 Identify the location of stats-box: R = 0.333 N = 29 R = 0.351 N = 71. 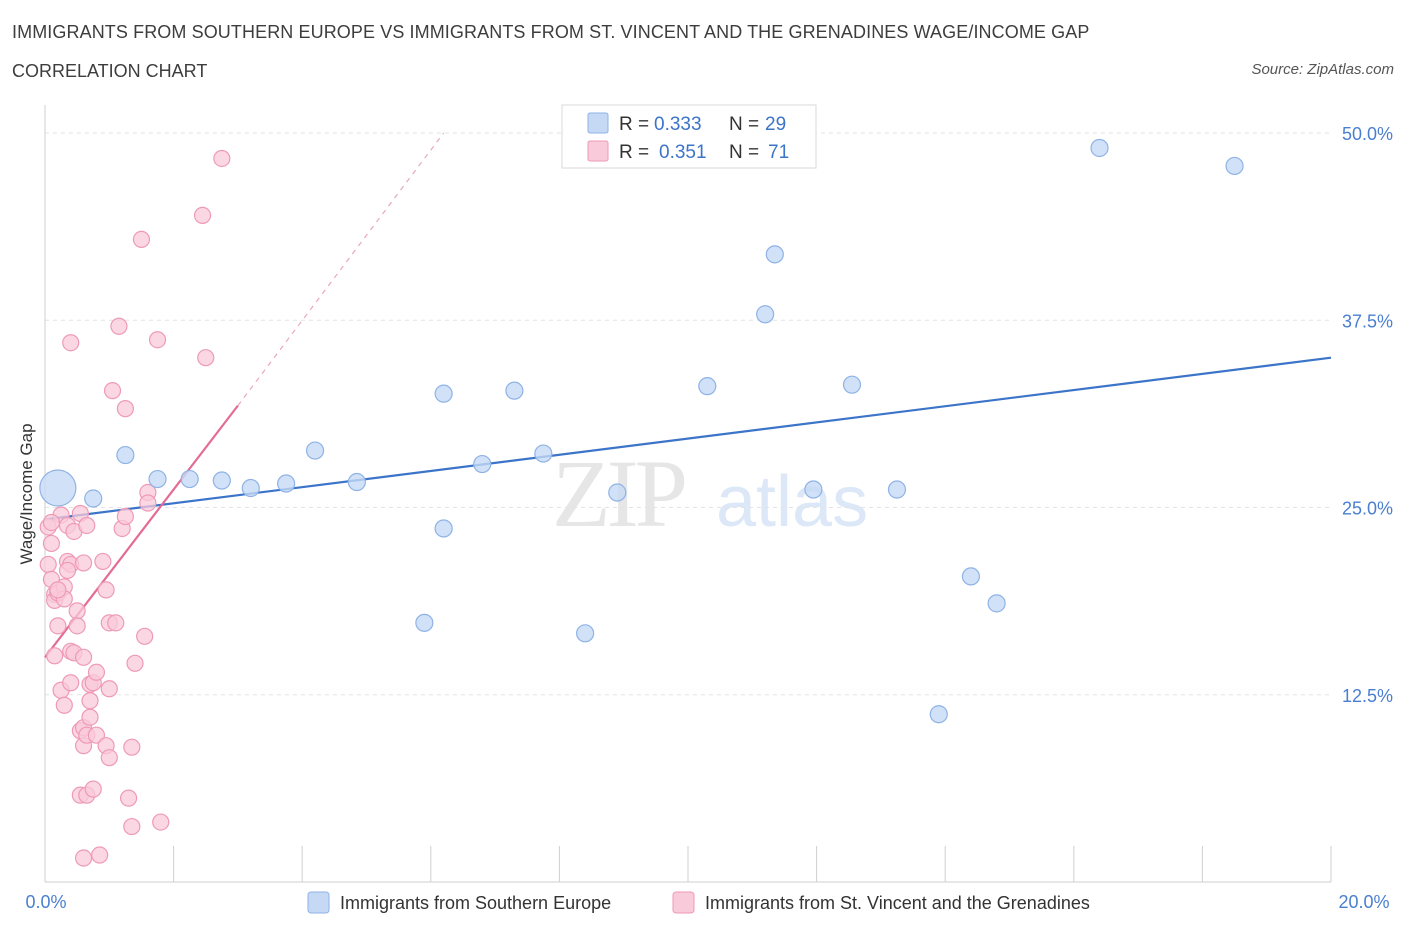
(689, 136).